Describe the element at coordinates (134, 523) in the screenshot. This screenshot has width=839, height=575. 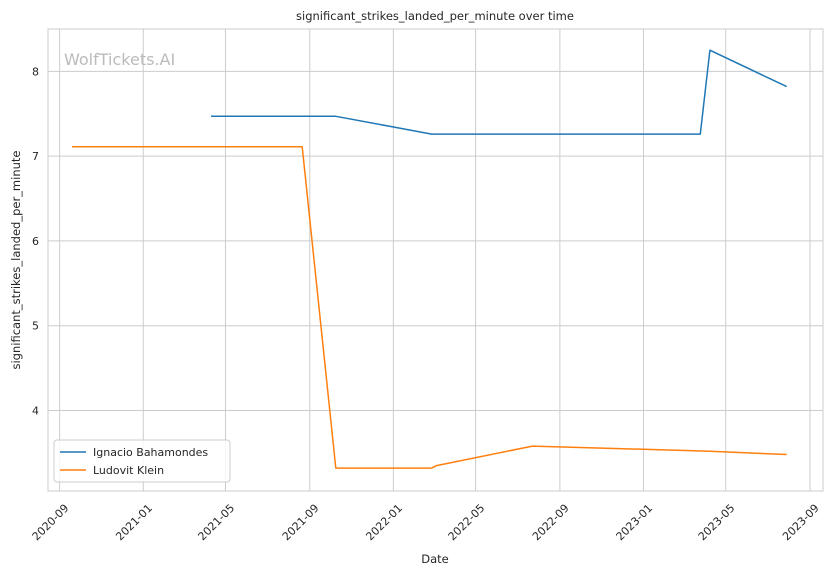
I see `x-tick-label: 2021-01` at that location.